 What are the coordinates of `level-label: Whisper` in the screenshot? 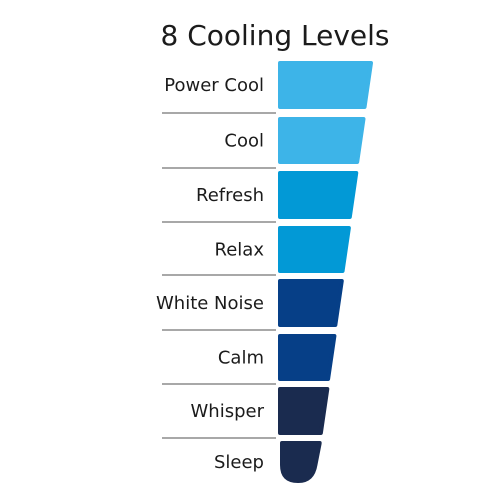 It's located at (228, 411).